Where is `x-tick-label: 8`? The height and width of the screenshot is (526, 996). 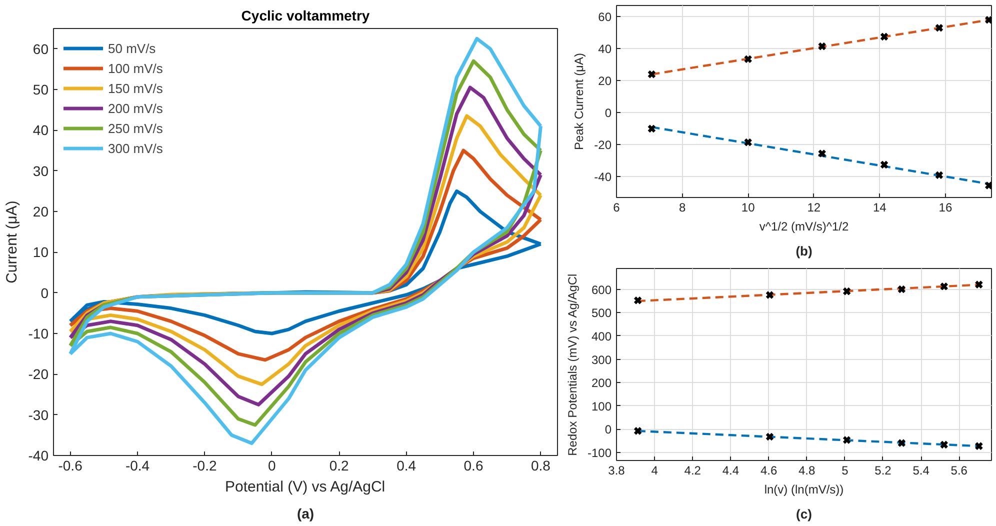
x-tick-label: 8 is located at coordinates (682, 207).